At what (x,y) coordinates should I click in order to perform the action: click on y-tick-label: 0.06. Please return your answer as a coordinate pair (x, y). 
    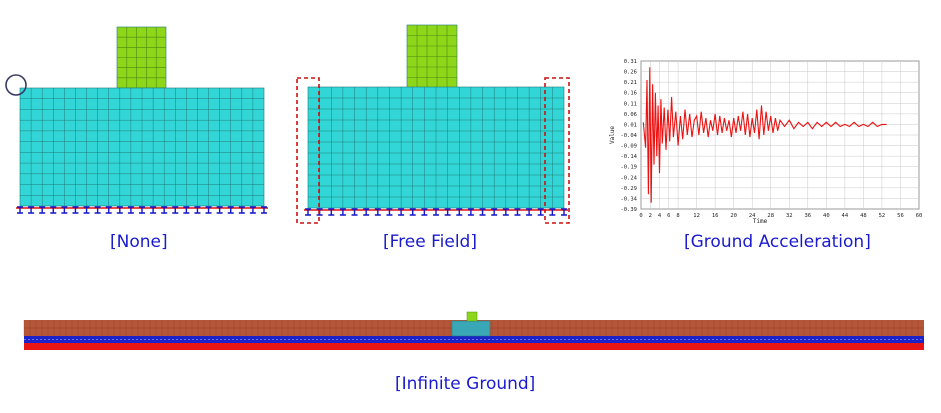
    Looking at the image, I should click on (630, 115).